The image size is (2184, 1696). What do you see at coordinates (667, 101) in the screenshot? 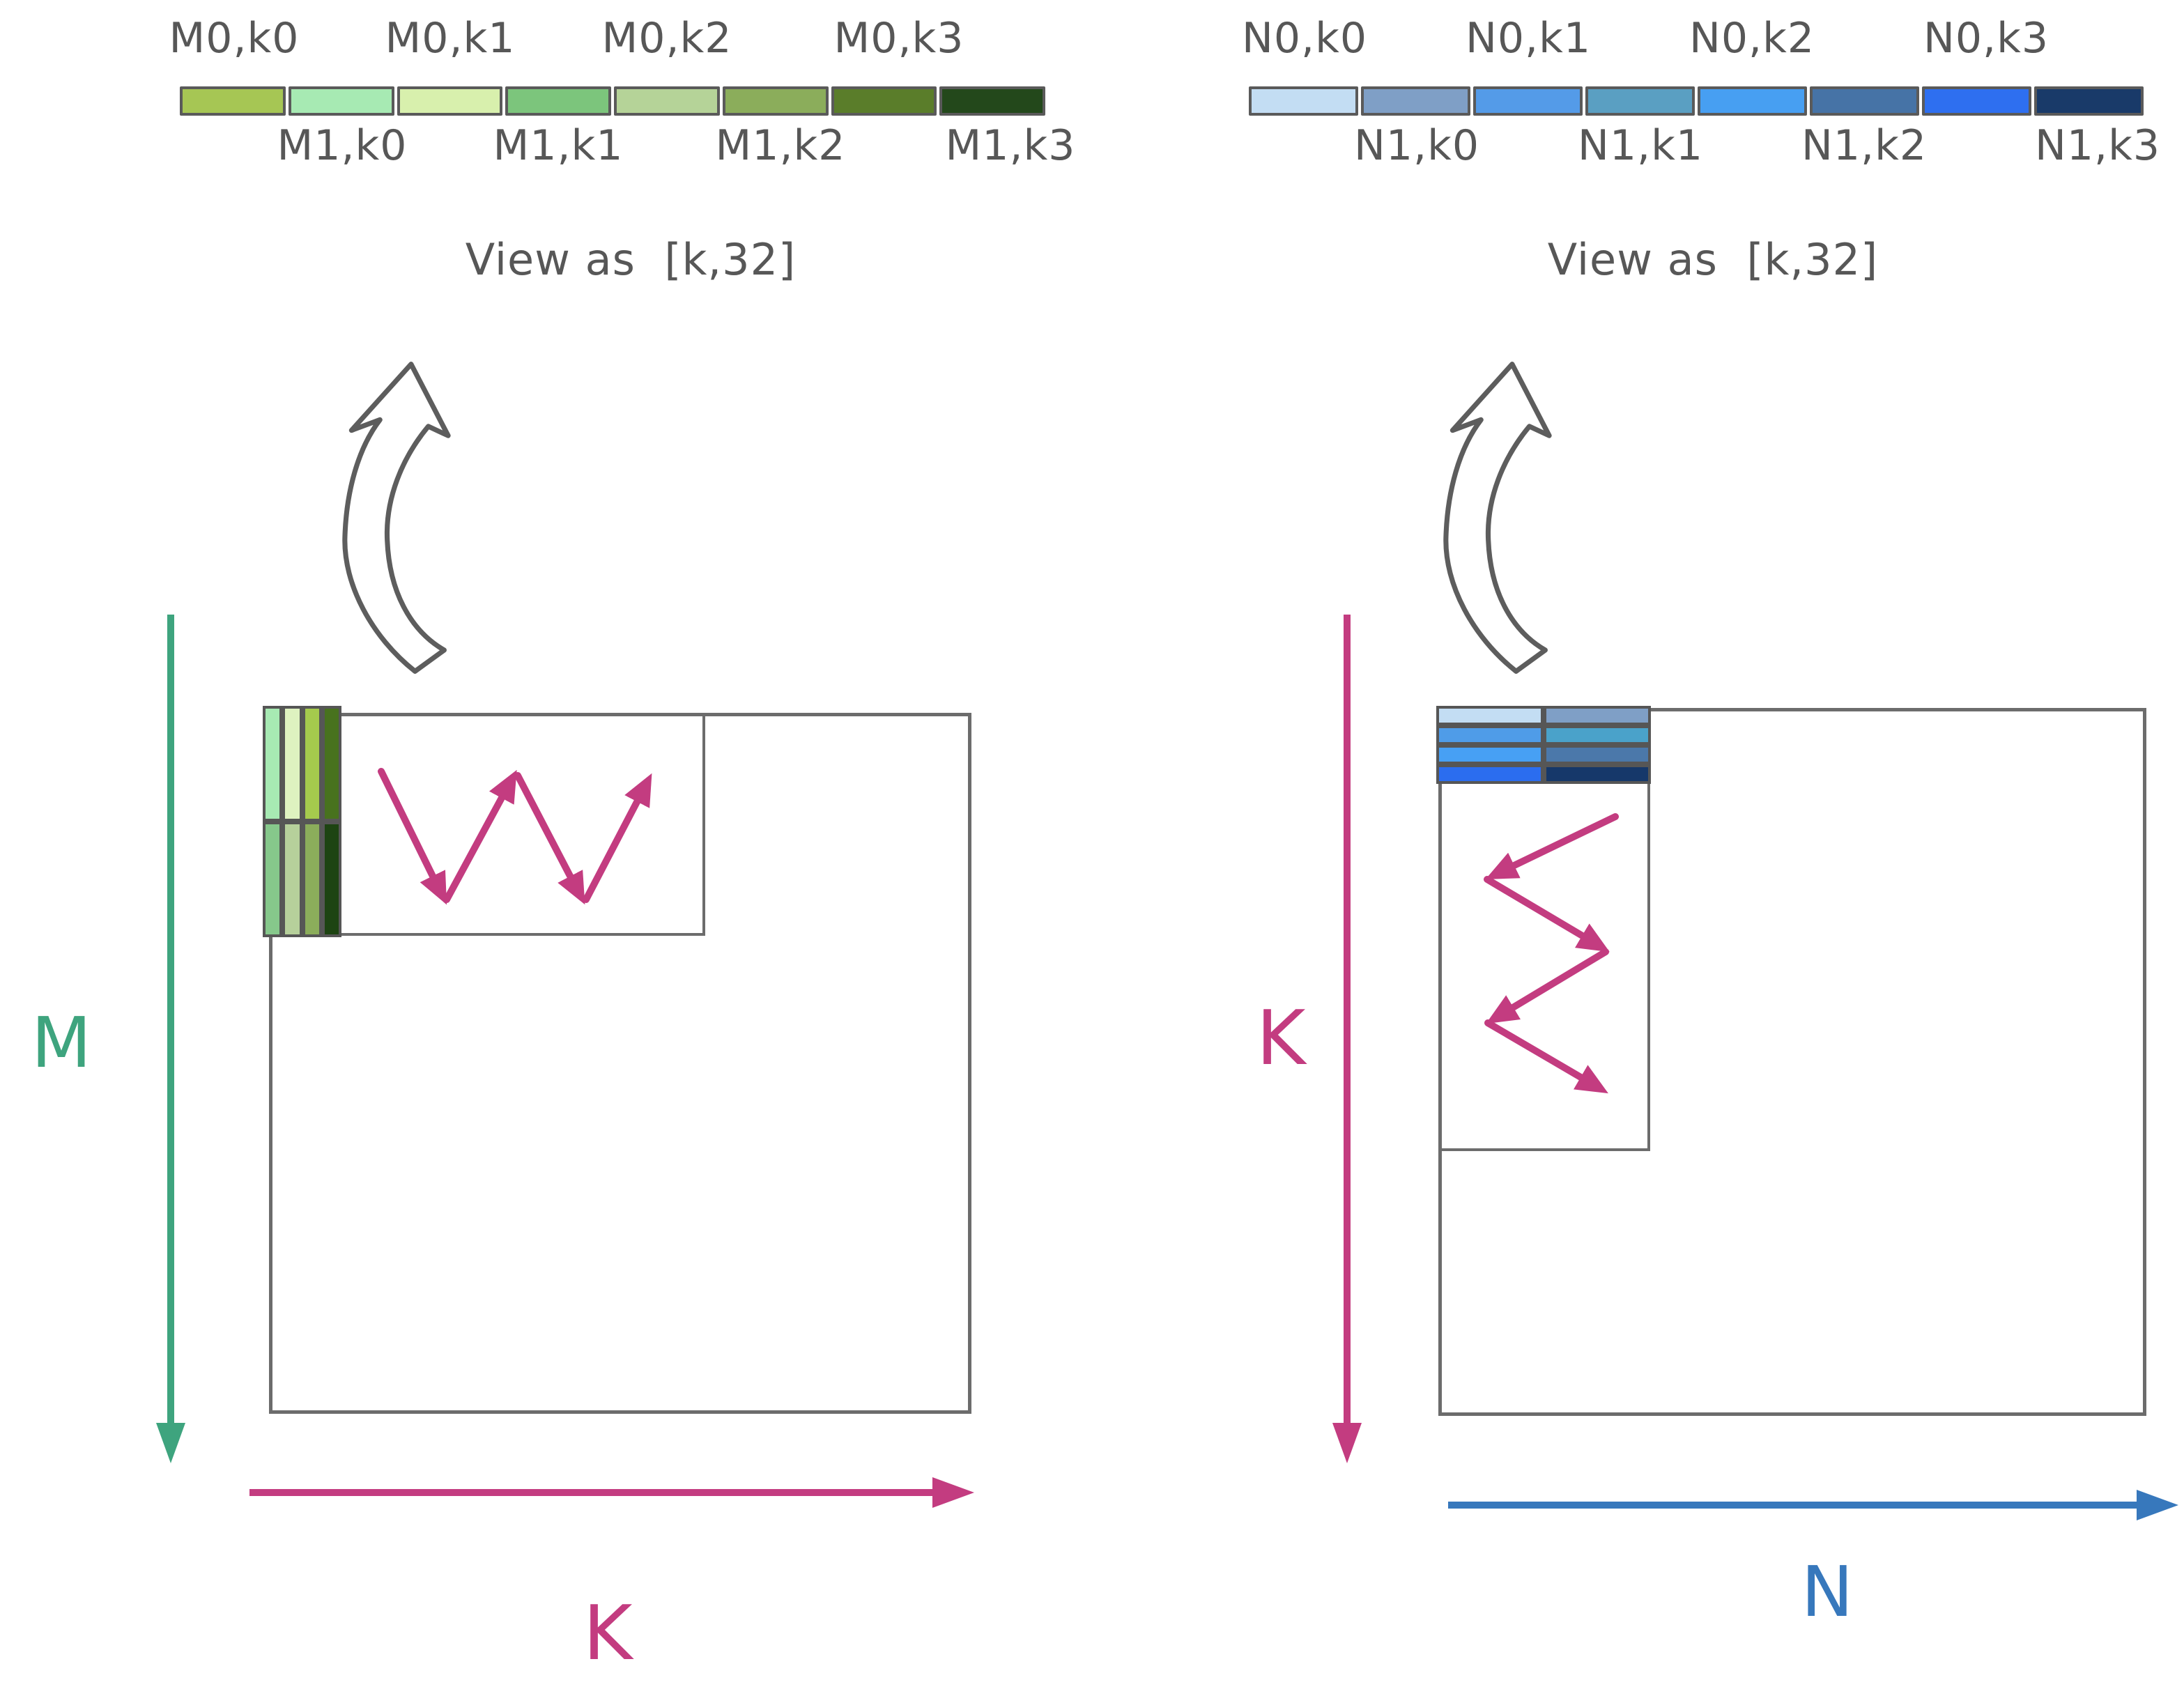
I see `a-strip-seg-m0k2` at bounding box center [667, 101].